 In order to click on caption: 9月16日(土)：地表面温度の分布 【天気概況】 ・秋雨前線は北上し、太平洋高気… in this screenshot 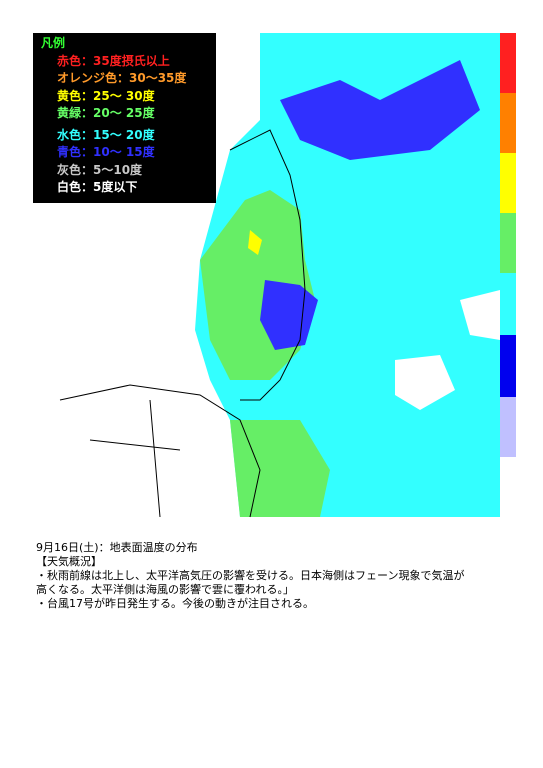, I will do `click(250, 576)`.